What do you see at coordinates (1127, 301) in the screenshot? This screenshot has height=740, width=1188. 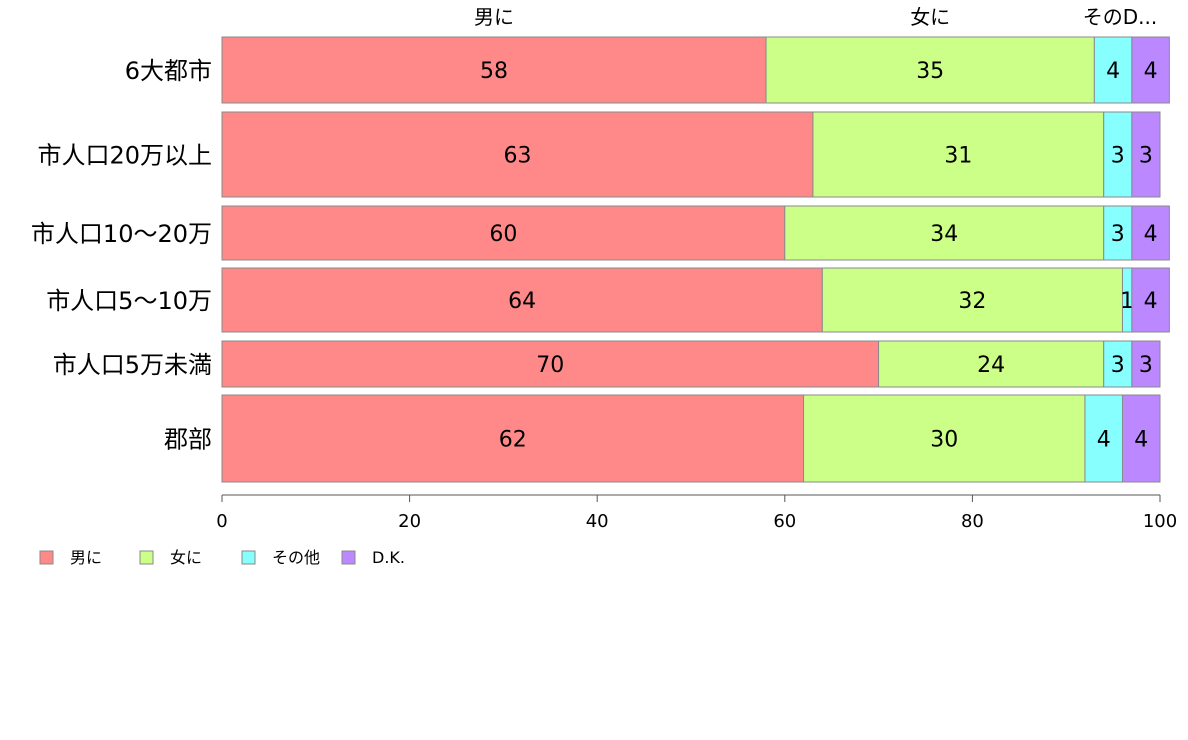 I see `bar-value-label: 1` at bounding box center [1127, 301].